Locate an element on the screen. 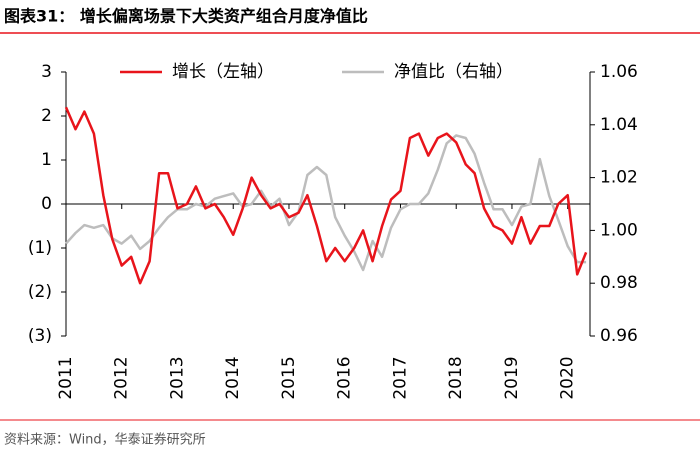 The width and height of the screenshot is (700, 458). y-tick-label: 2 is located at coordinates (46, 116).